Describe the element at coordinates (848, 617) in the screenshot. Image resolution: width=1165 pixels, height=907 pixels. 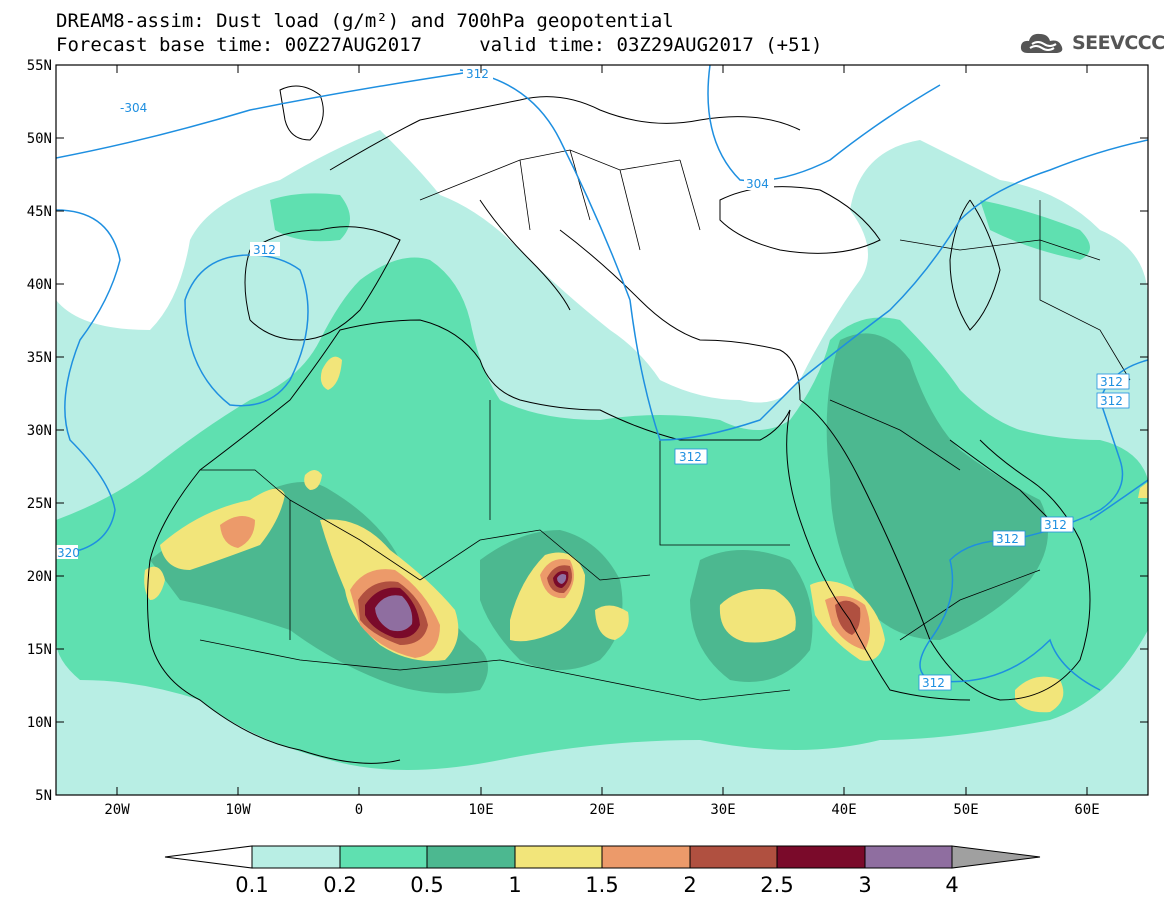
I see `dust-level-2-redsea` at that location.